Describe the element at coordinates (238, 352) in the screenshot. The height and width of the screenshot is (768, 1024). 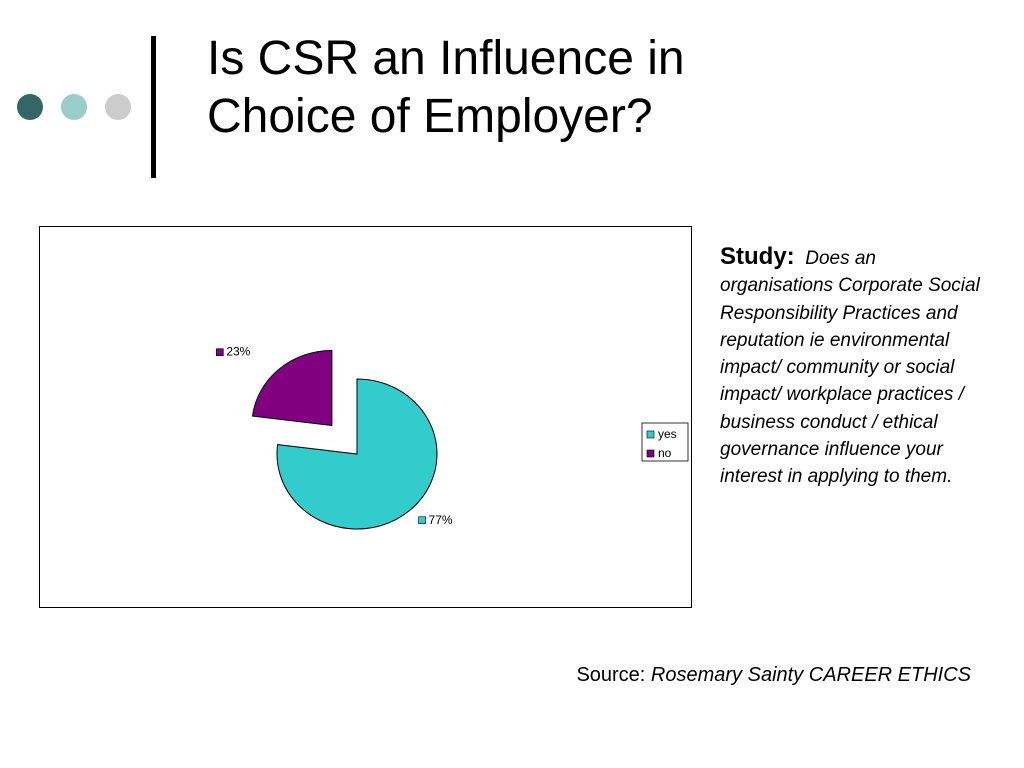
I see `svg-text: 23%` at that location.